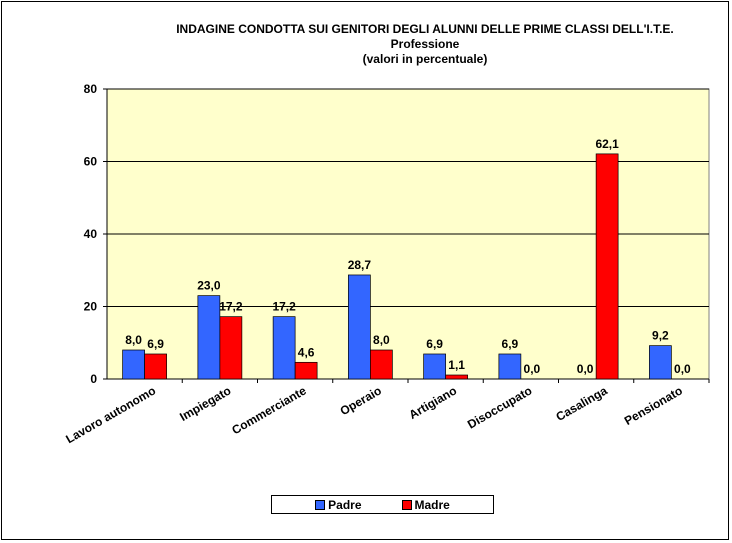 Image resolution: width=732 pixels, height=543 pixels. Describe the element at coordinates (133, 340) in the screenshot. I see `data-label-padre: 8,0` at that location.